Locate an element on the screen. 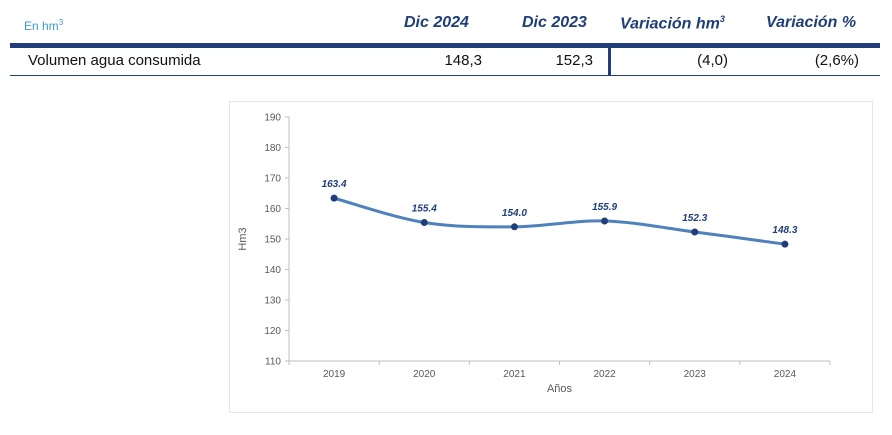 Image resolution: width=892 pixels, height=435 pixels. header-rule is located at coordinates (445, 45).